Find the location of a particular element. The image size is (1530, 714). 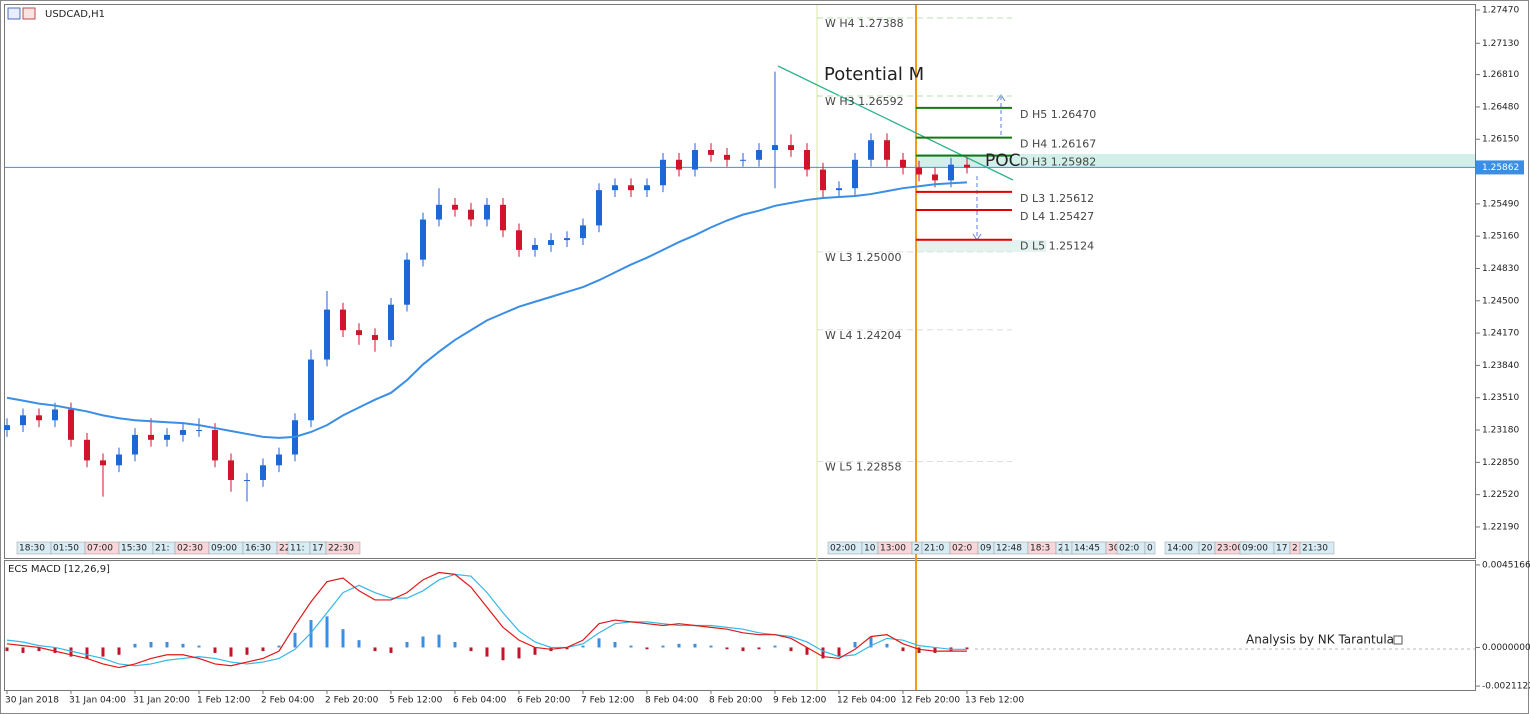

credit-icon is located at coordinates (1398, 640).